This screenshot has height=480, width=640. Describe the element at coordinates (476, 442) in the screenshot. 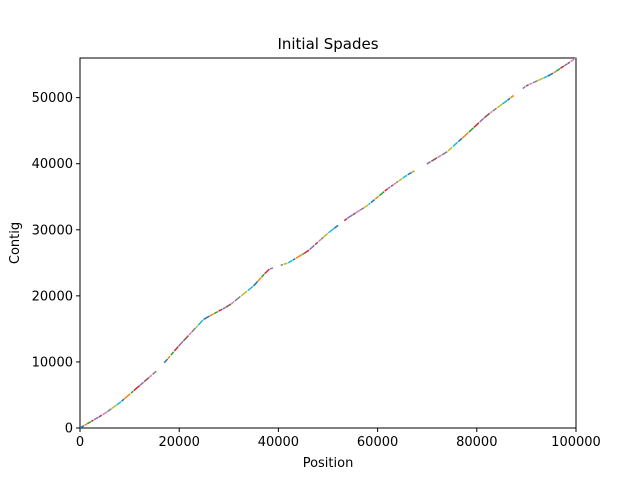

I see `x-tick-label: 80000` at that location.